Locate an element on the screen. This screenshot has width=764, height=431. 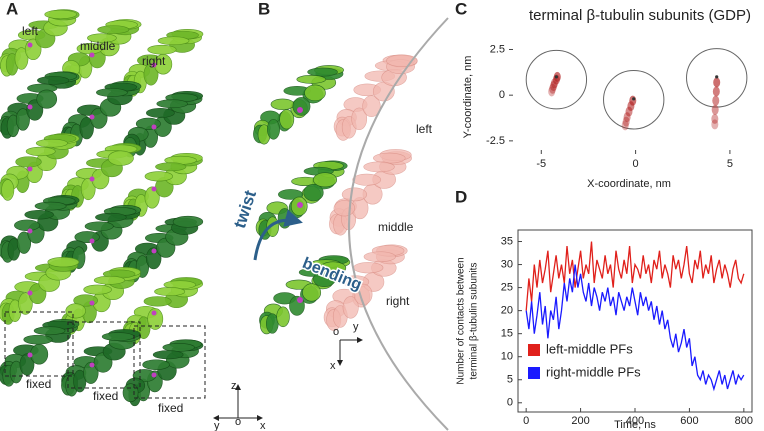
twist-label: twist is located at coordinates (245, 209).